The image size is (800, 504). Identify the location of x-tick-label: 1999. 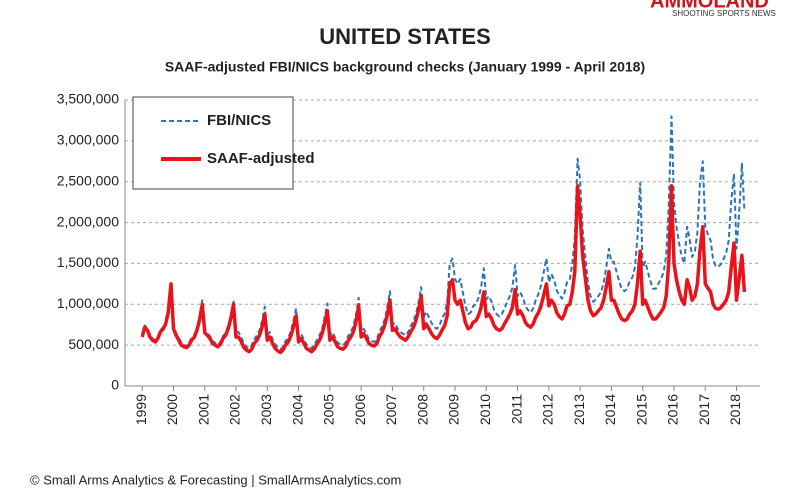
(141, 409).